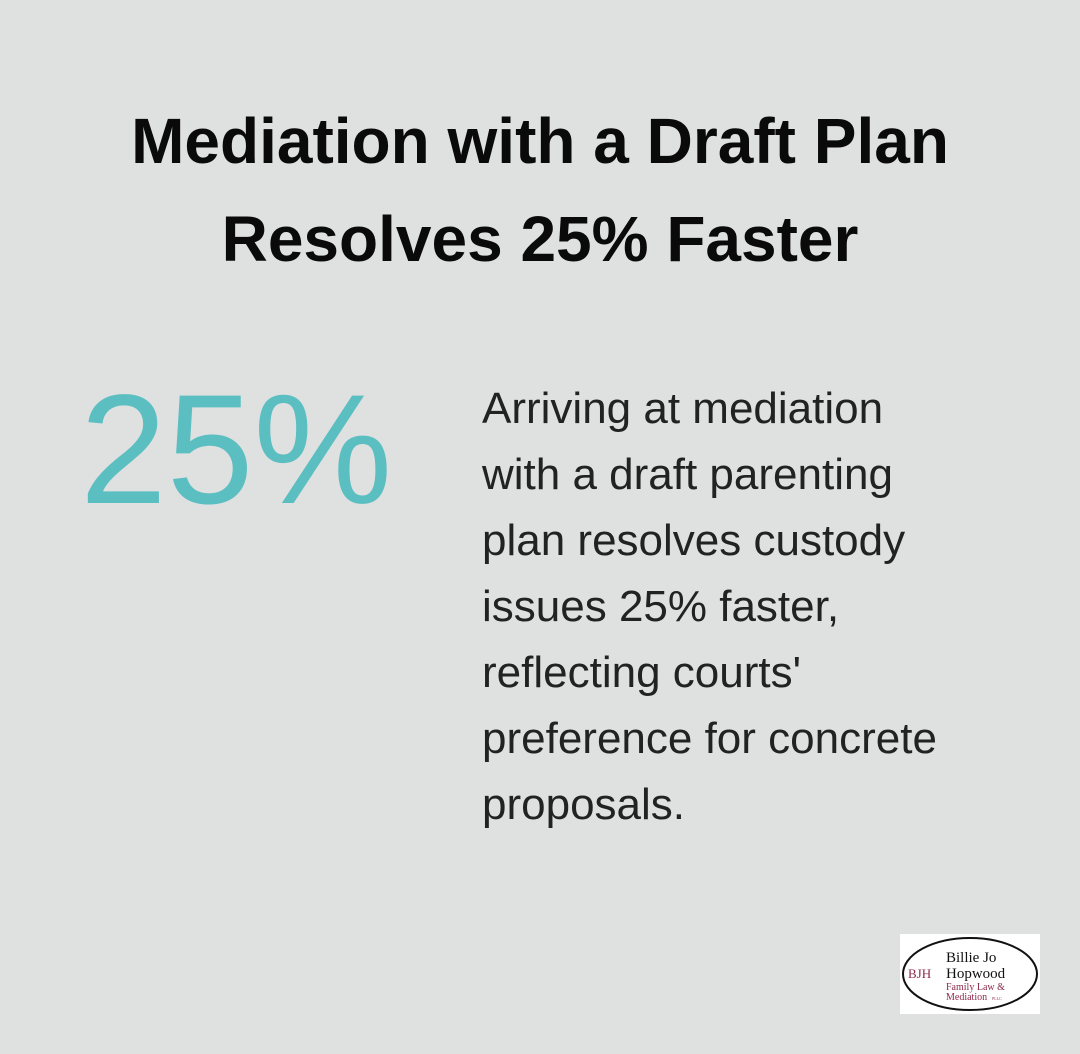 The width and height of the screenshot is (1080, 1054). Describe the element at coordinates (236, 450) in the screenshot. I see `stat-value: 25%` at that location.